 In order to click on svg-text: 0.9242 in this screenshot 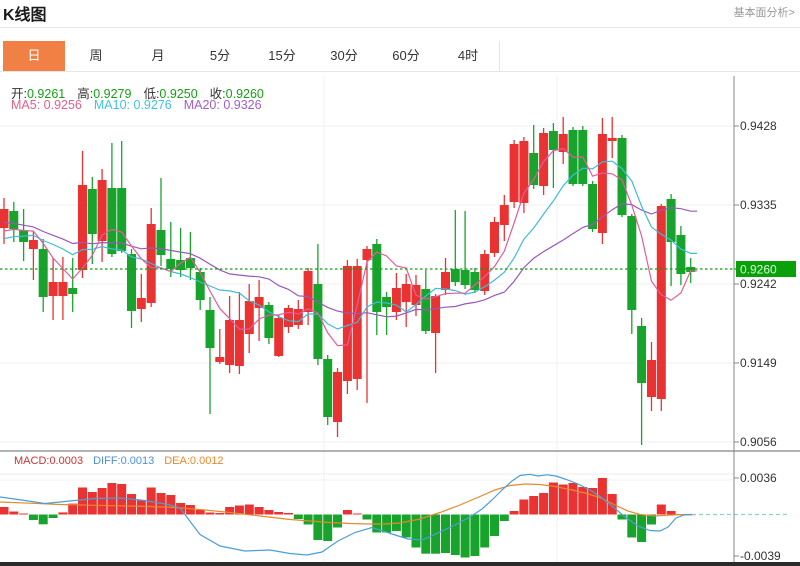, I will do `click(758, 284)`.